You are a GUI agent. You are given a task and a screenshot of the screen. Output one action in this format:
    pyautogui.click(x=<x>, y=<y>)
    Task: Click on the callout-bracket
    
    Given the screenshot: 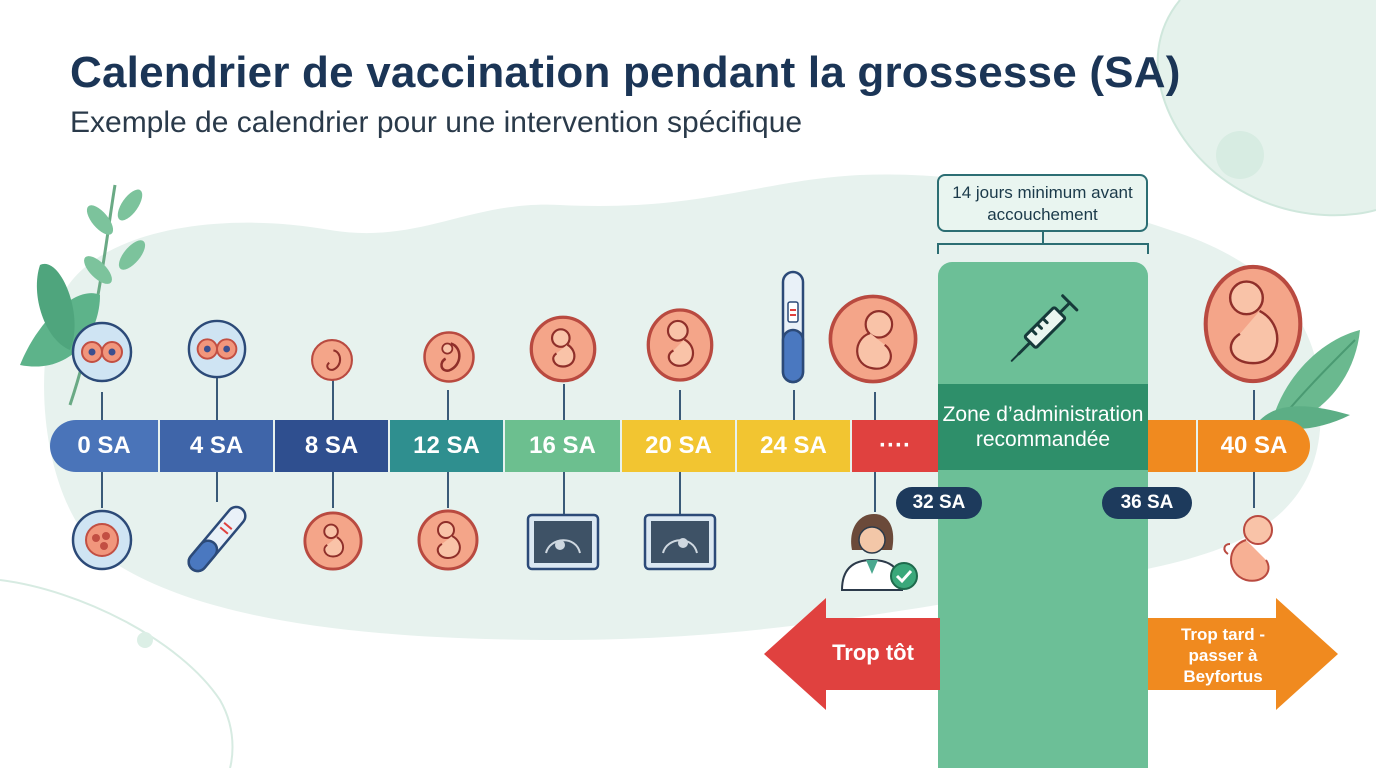 What is the action you would take?
    pyautogui.click(x=1043, y=243)
    